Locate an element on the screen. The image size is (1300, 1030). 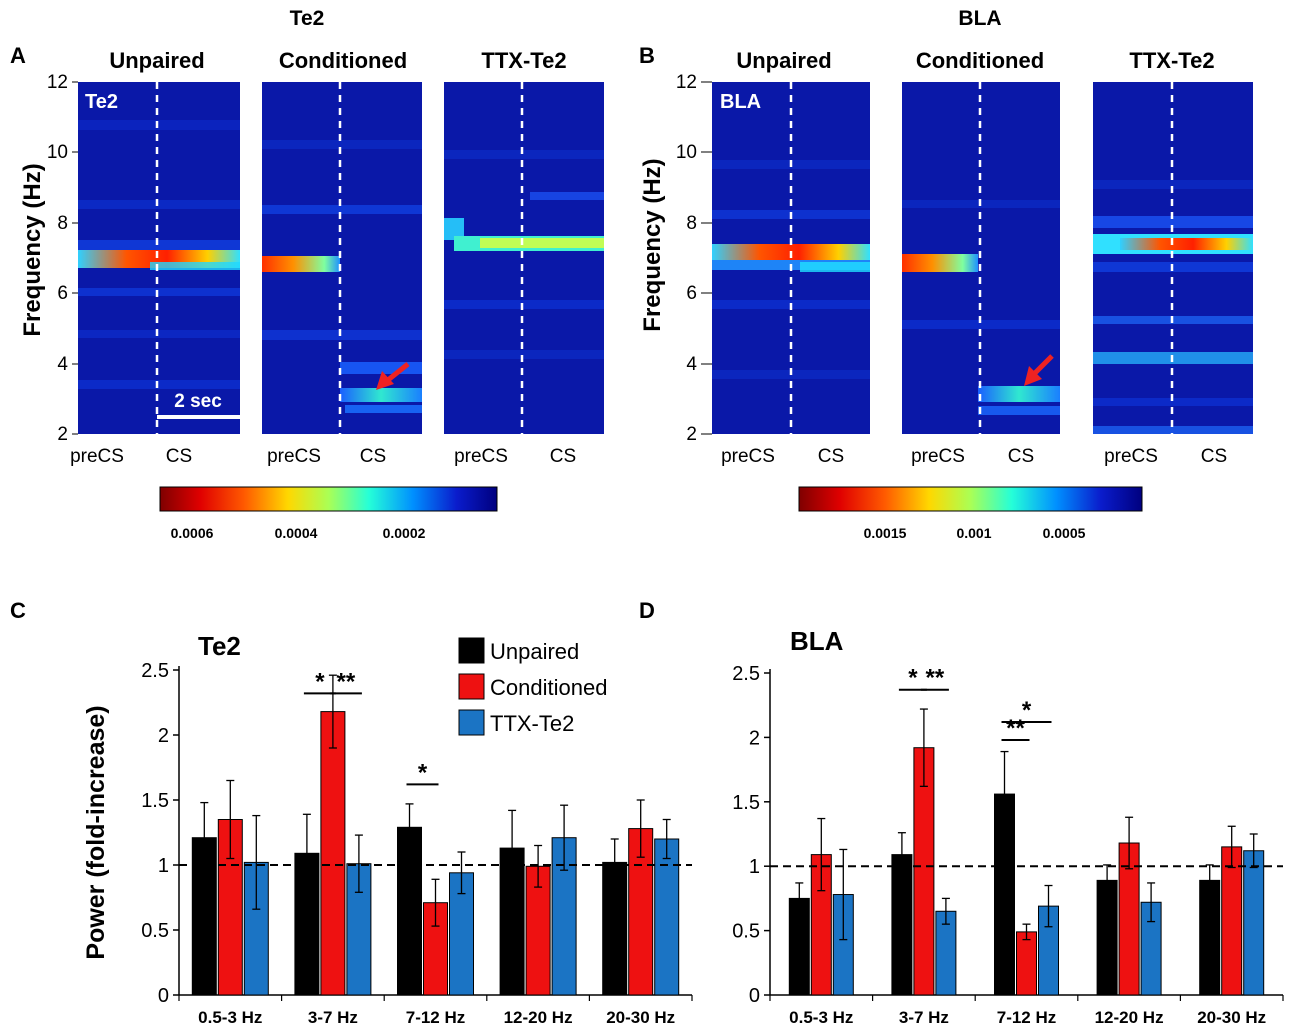
legend-label: Unpaired is located at coordinates (534, 651).